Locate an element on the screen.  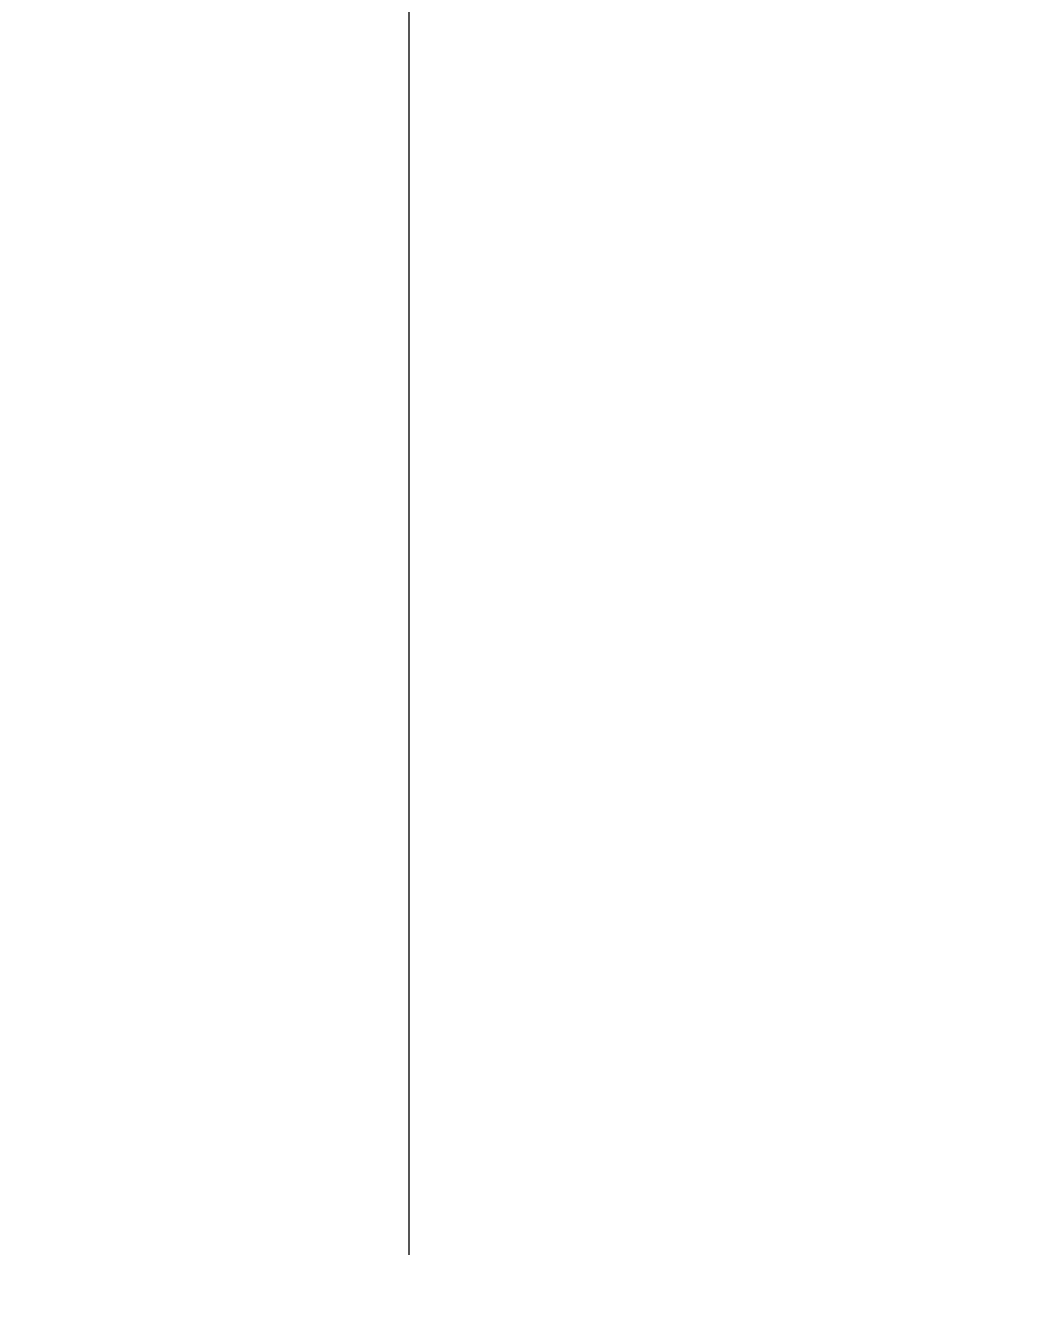
column-divider is located at coordinates (409, 633).